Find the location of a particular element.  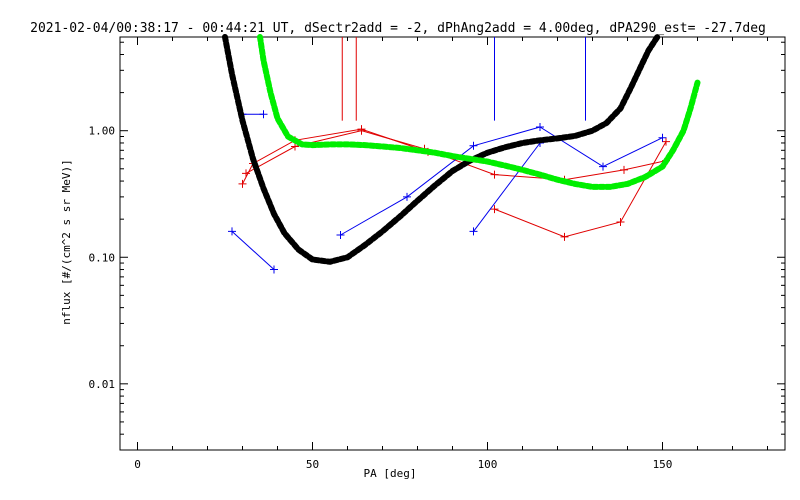

red-series-line is located at coordinates (580, 189).